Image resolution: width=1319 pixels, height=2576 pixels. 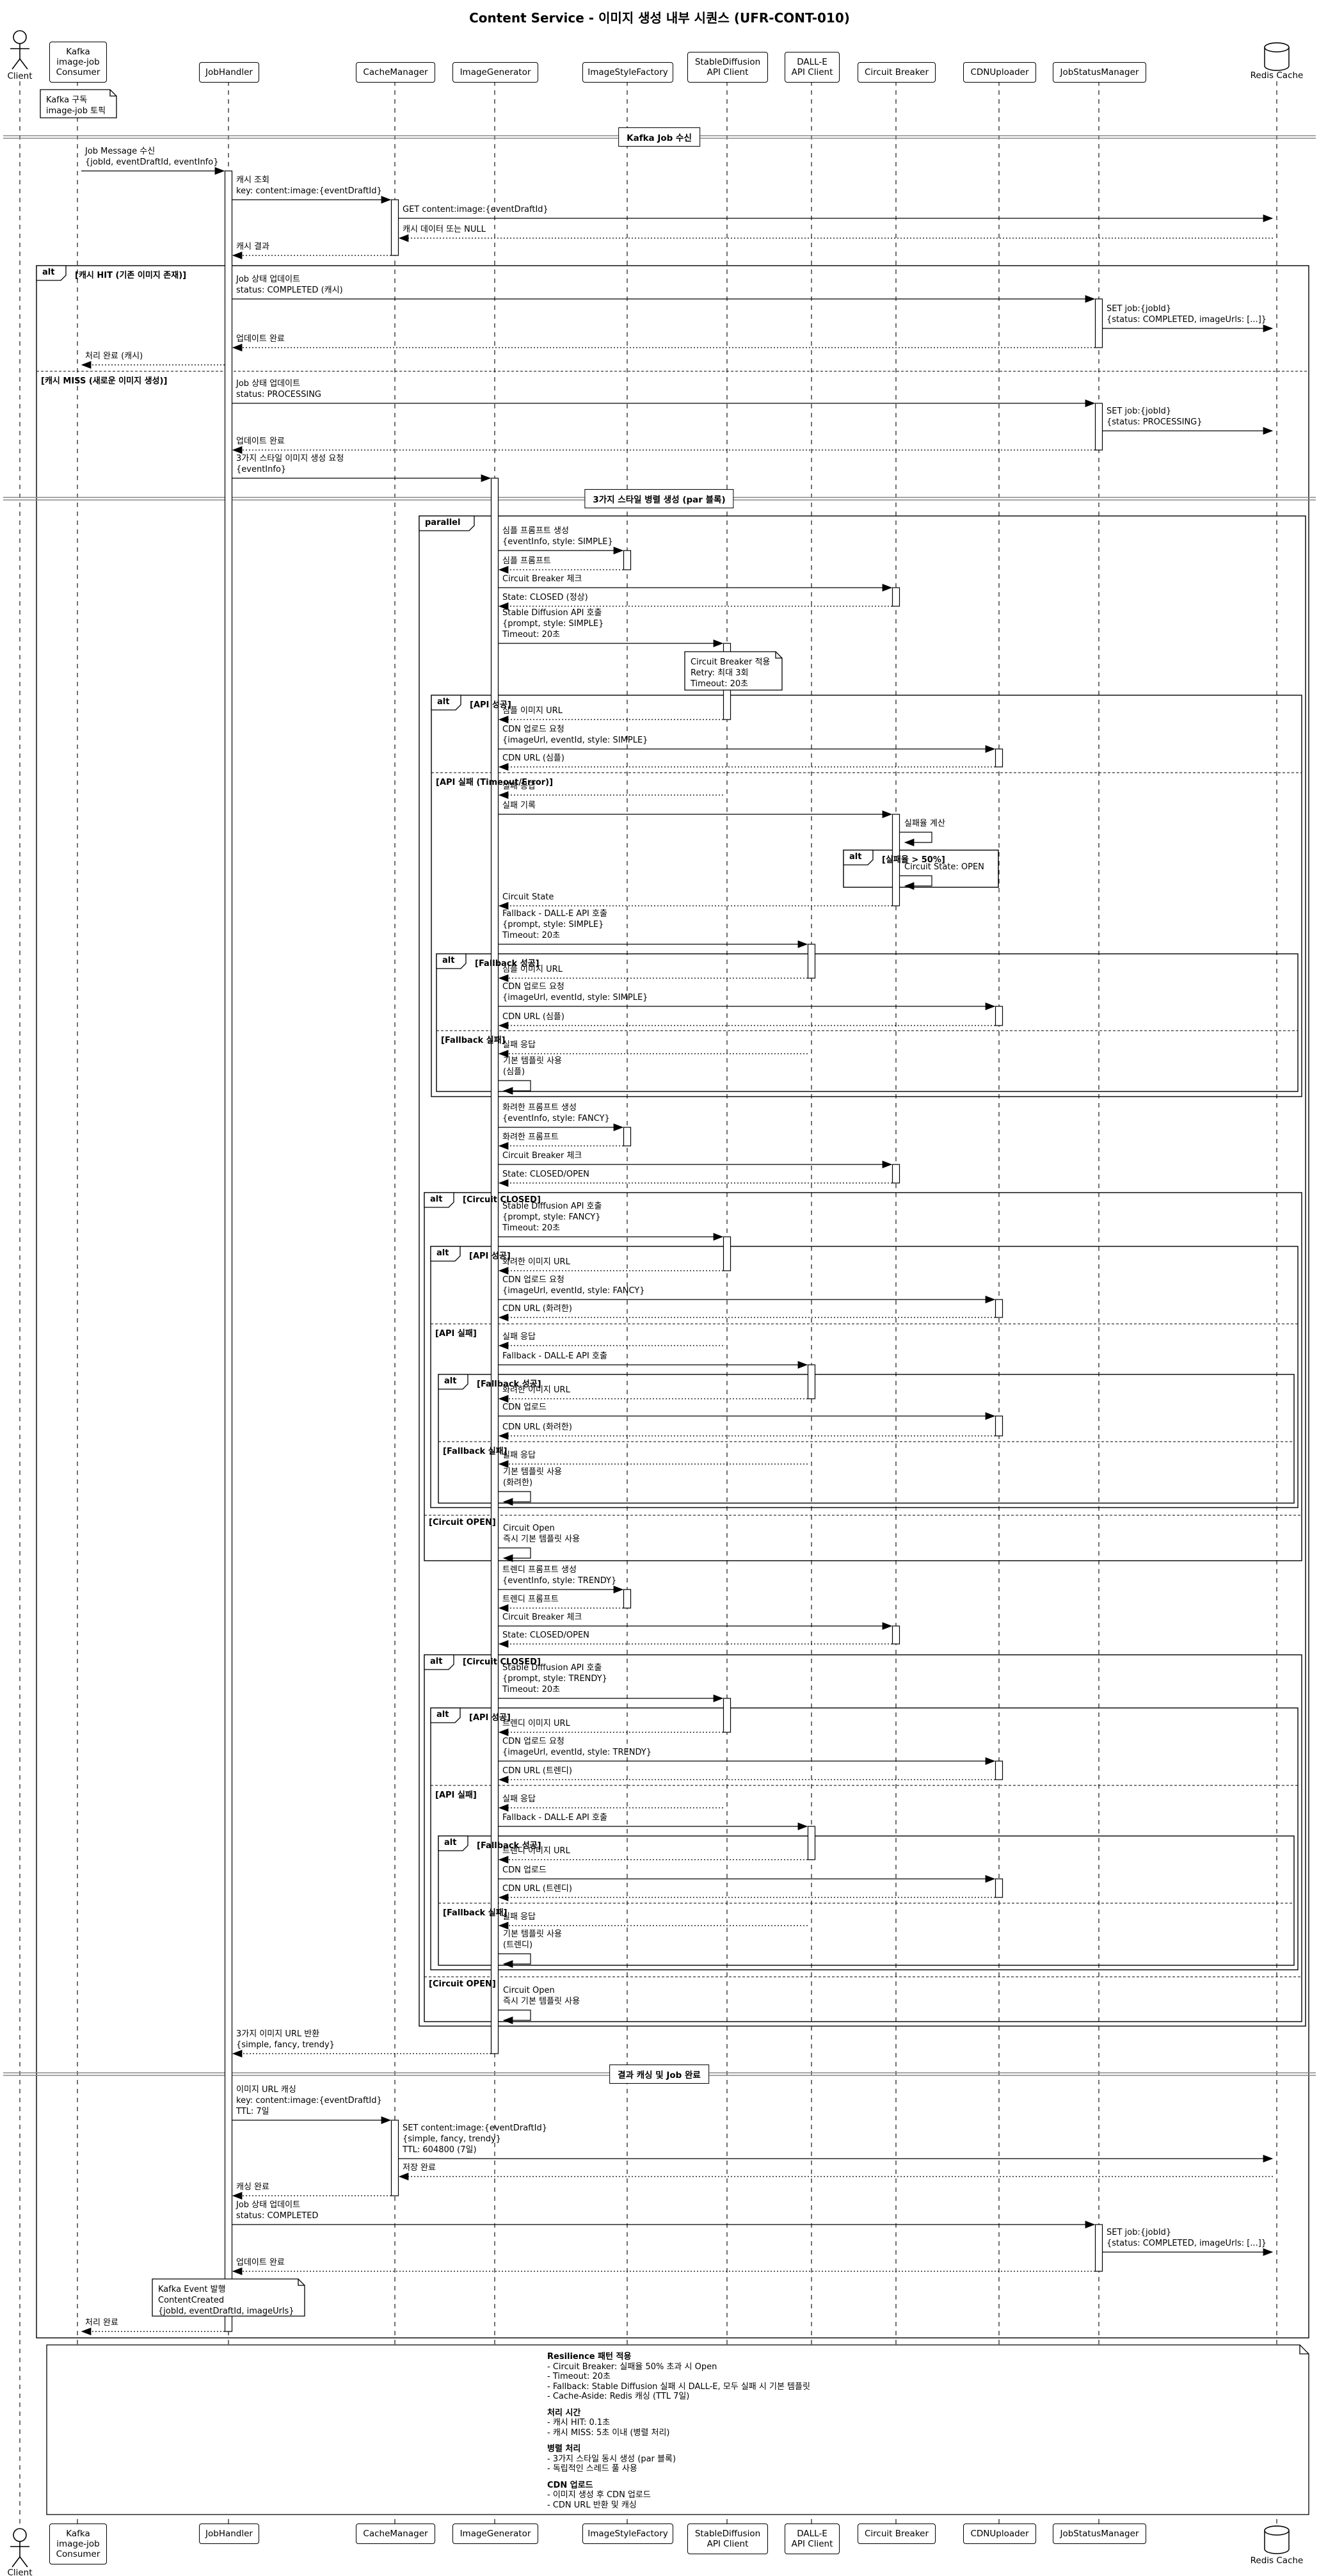 What do you see at coordinates (502, 1200) in the screenshot?
I see `frame-guard-label: [Circuit CLOSED]` at bounding box center [502, 1200].